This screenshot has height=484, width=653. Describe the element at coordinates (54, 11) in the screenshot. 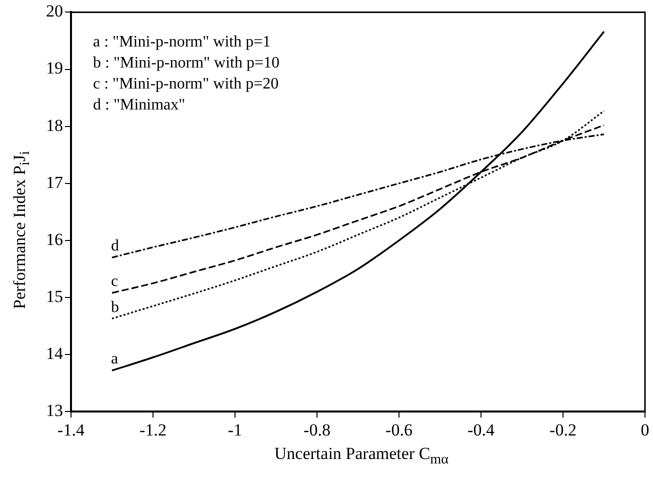

I see `y-tick-label: 20` at that location.